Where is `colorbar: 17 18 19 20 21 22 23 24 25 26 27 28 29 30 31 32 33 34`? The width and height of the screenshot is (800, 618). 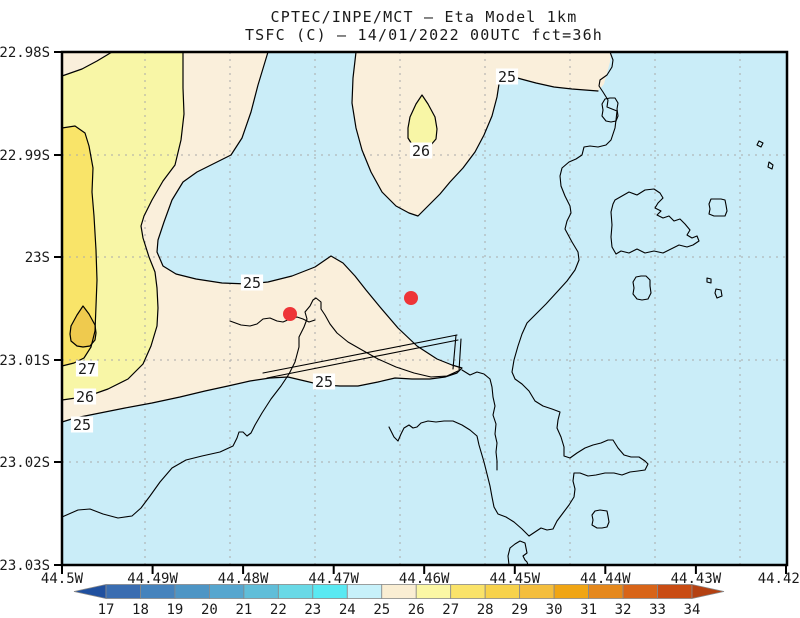
colorbar: 17 18 19 20 21 22 23 24 25 26 27 28 29 30 31 32 33 34 is located at coordinates (399, 601).